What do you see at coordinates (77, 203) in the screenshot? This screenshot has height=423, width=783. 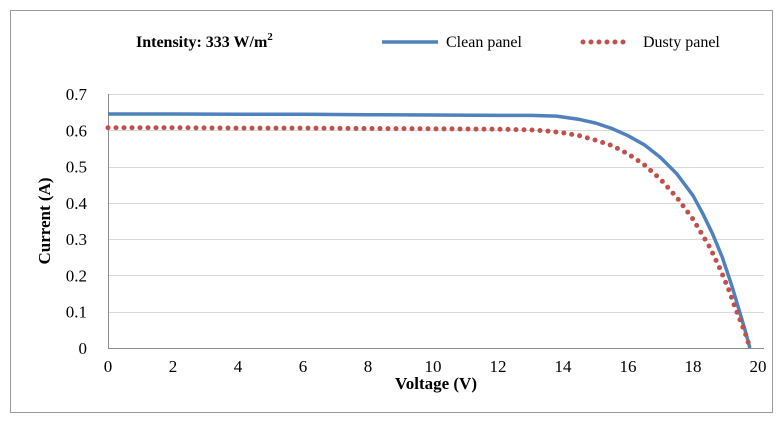 I see `y-tick-label-4: 0.4` at bounding box center [77, 203].